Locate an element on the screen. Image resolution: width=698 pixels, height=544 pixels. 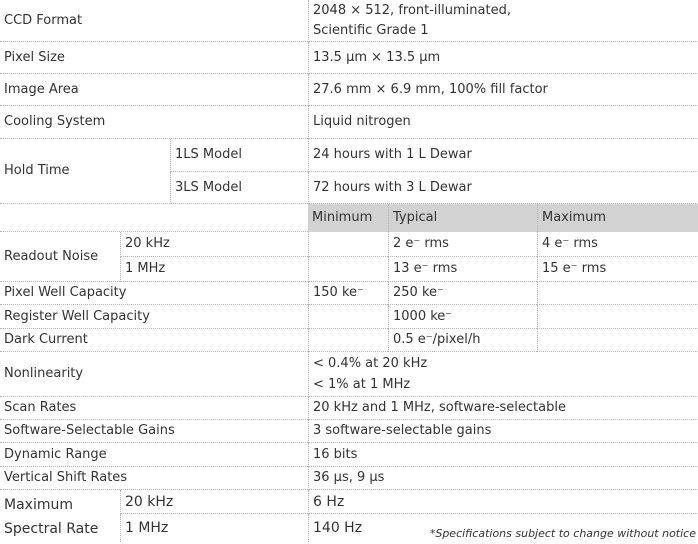
label-text: Pixel Well Capacity is located at coordinates (65, 292).